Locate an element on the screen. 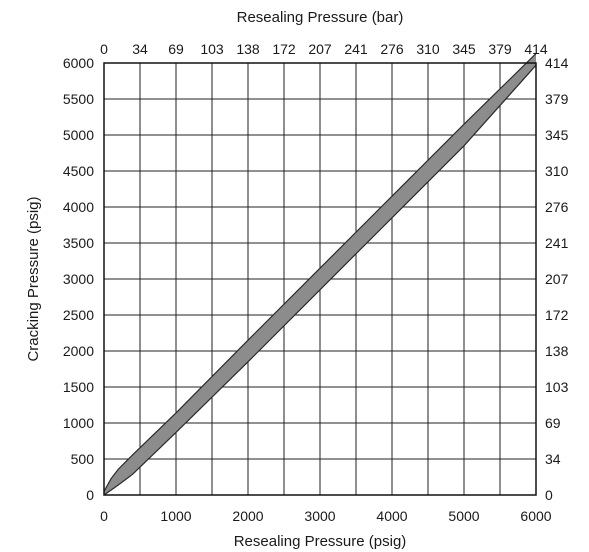 Image resolution: width=589 pixels, height=552 pixels. x-ticks-top: 0 34 69 103 138 172 207 241 276 310 345 379 414 is located at coordinates (324, 49).